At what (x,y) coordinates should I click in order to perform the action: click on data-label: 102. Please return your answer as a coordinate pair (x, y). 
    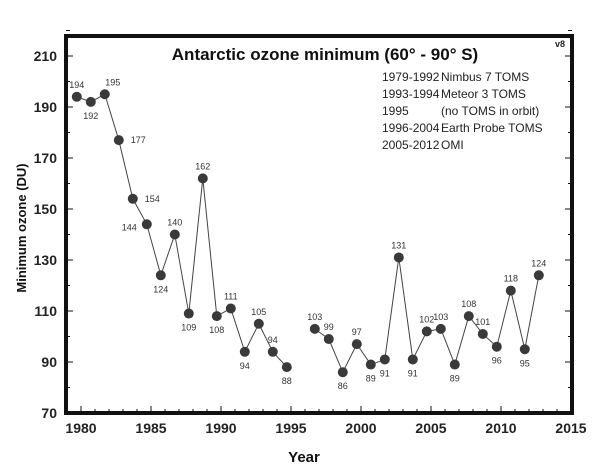
    Looking at the image, I should click on (426, 319).